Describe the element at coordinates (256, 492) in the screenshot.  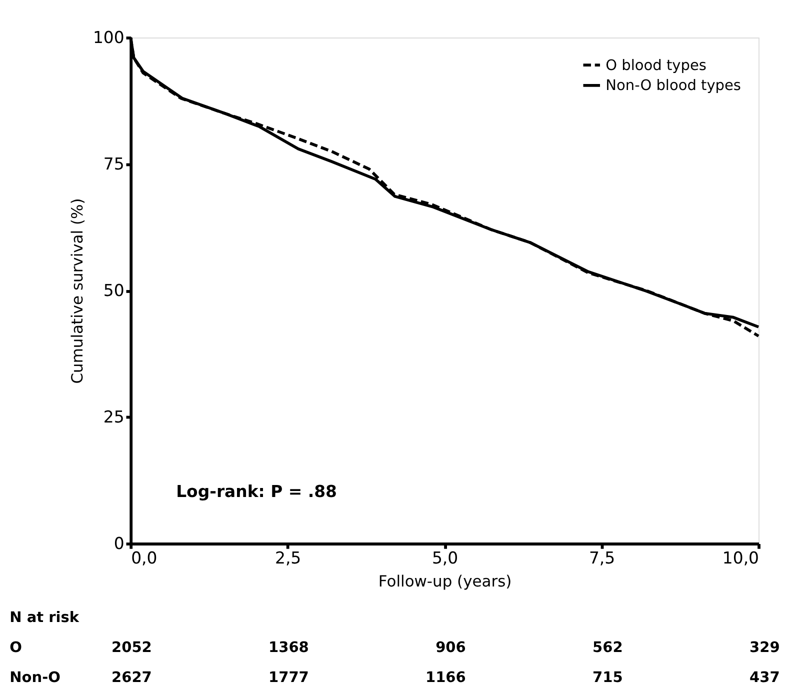
I see `annotation: Log-rank: P = .88` at that location.